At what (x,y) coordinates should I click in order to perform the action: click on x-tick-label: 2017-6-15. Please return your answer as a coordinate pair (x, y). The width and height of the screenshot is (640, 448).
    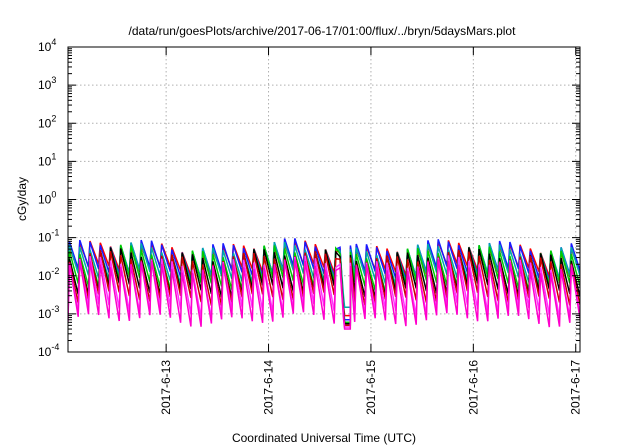
    Looking at the image, I should click on (371, 387).